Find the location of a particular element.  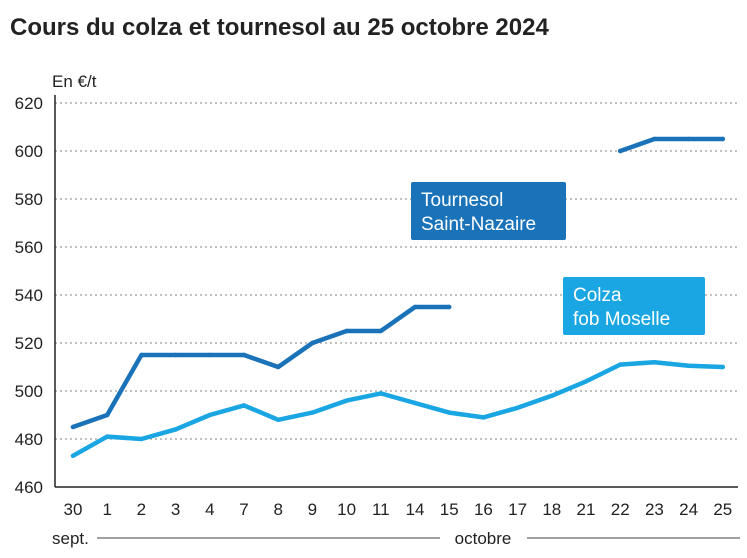

x-tick-label: 2 is located at coordinates (141, 509).